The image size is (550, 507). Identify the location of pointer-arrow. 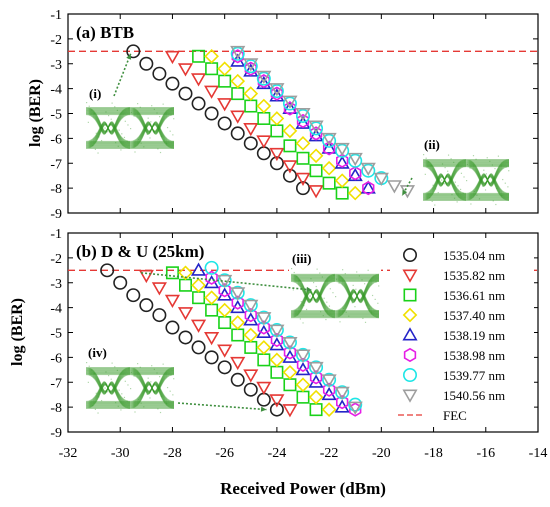
(122, 75).